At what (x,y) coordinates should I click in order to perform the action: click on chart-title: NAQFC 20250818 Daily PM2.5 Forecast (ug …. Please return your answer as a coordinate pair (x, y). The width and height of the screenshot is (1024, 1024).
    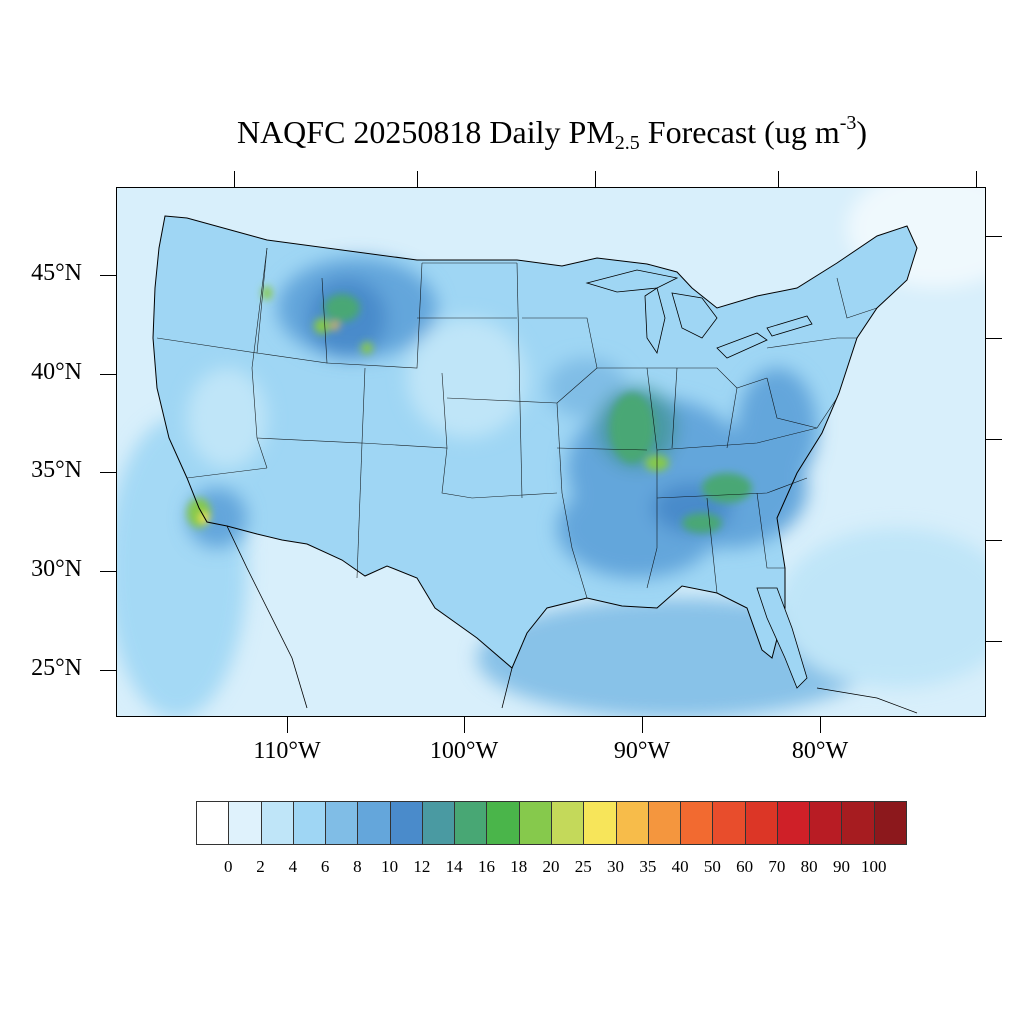
    Looking at the image, I should click on (512, 133).